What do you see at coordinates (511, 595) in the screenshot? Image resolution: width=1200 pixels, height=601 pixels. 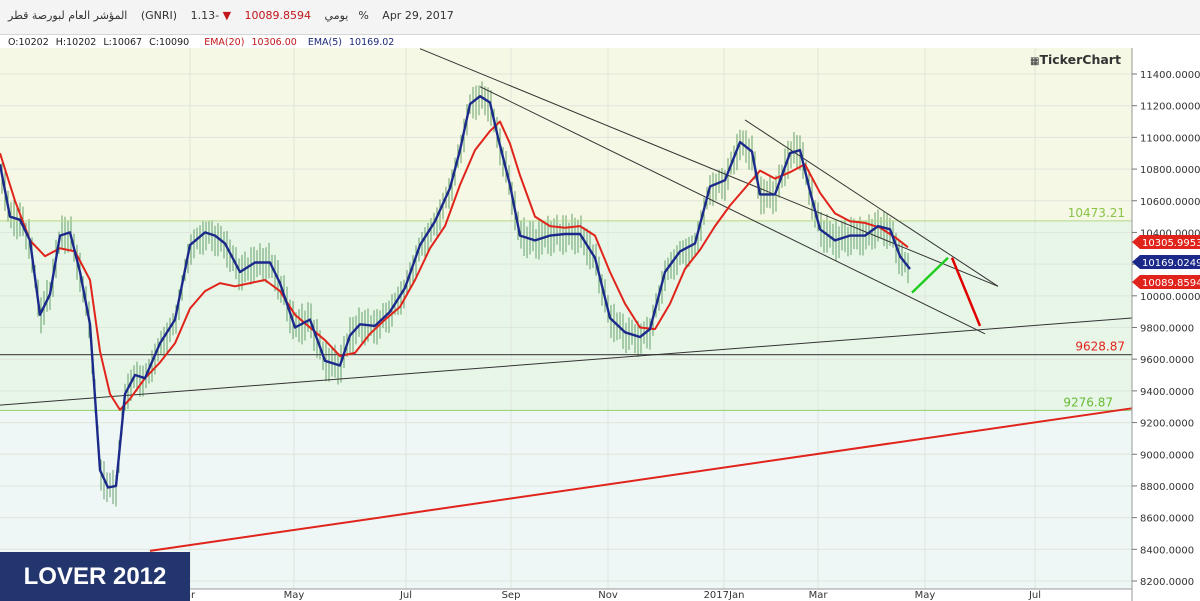 I see `x-tick-label: Sep` at bounding box center [511, 595].